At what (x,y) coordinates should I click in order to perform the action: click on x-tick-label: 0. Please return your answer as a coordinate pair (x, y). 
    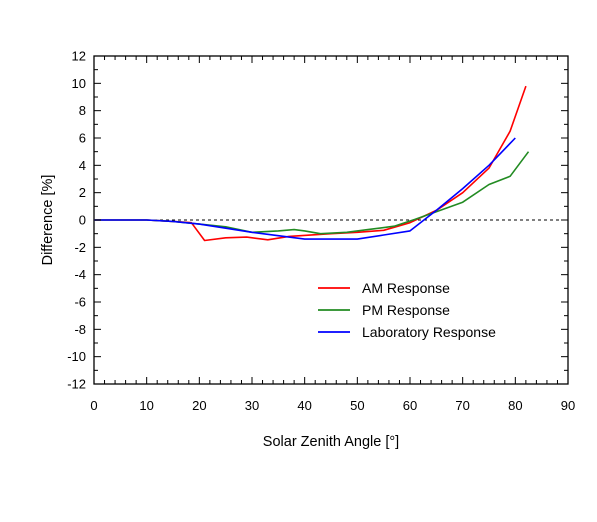
    Looking at the image, I should click on (93, 405).